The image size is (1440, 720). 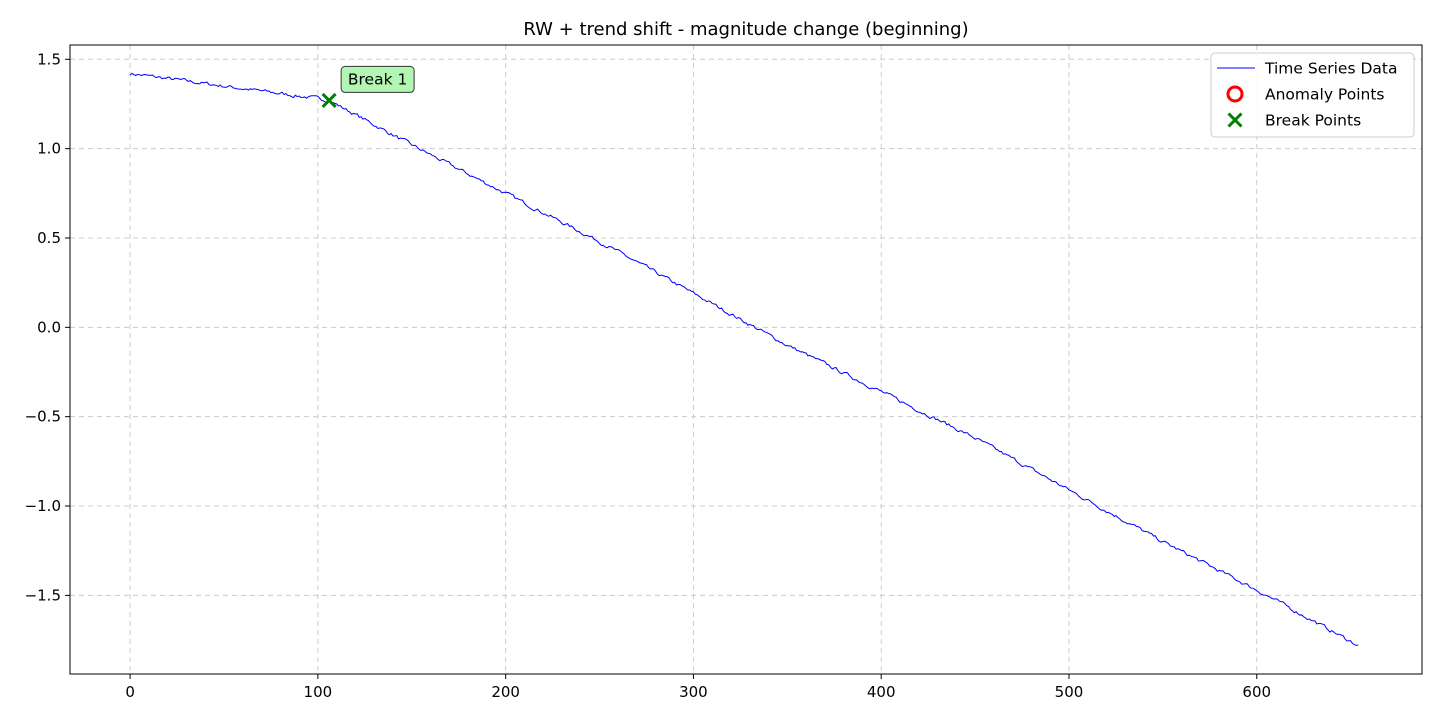 What do you see at coordinates (49, 149) in the screenshot?
I see `y-tick-label: 1.0` at bounding box center [49, 149].